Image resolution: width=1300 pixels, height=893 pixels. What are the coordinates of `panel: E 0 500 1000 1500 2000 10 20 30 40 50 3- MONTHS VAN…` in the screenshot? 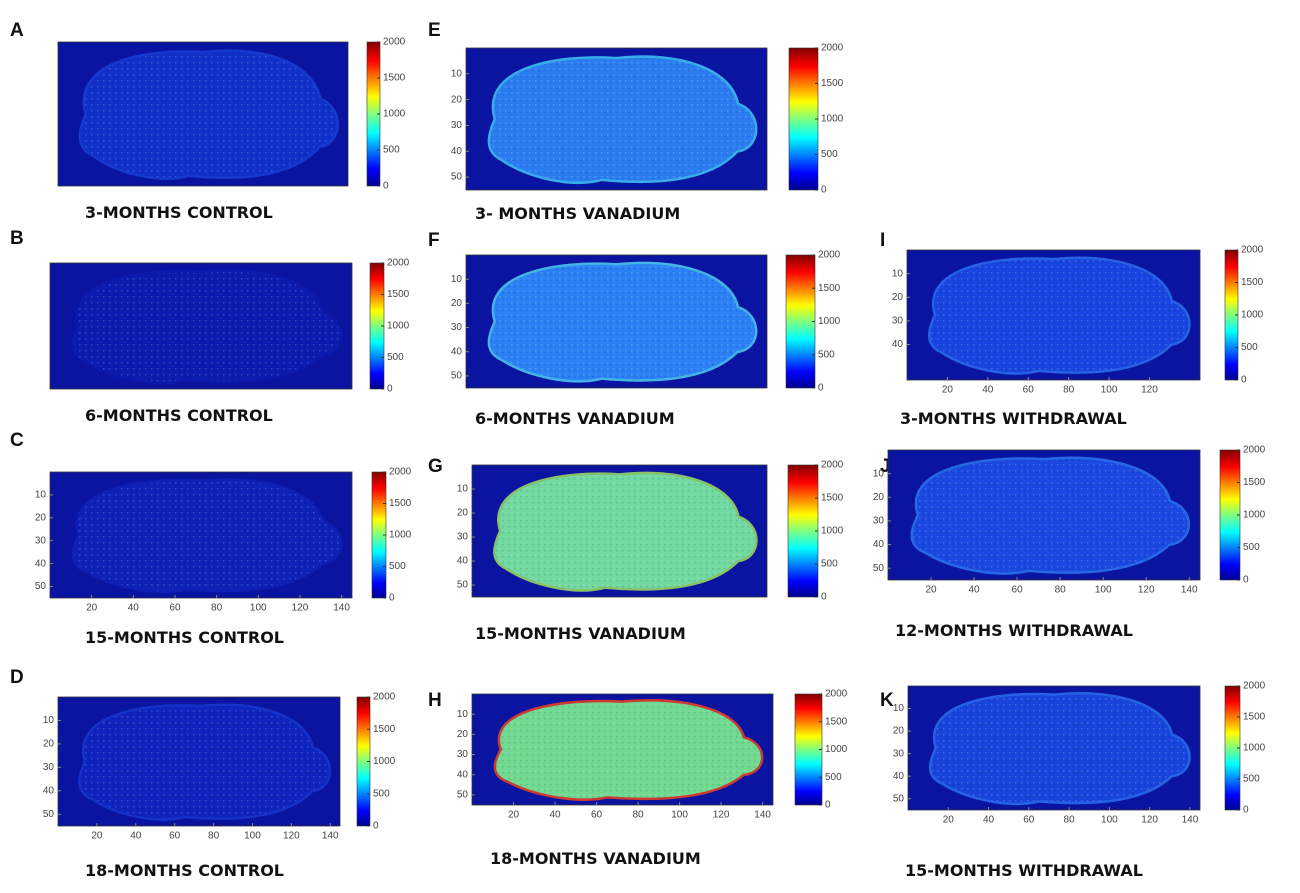 It's located at (636, 121).